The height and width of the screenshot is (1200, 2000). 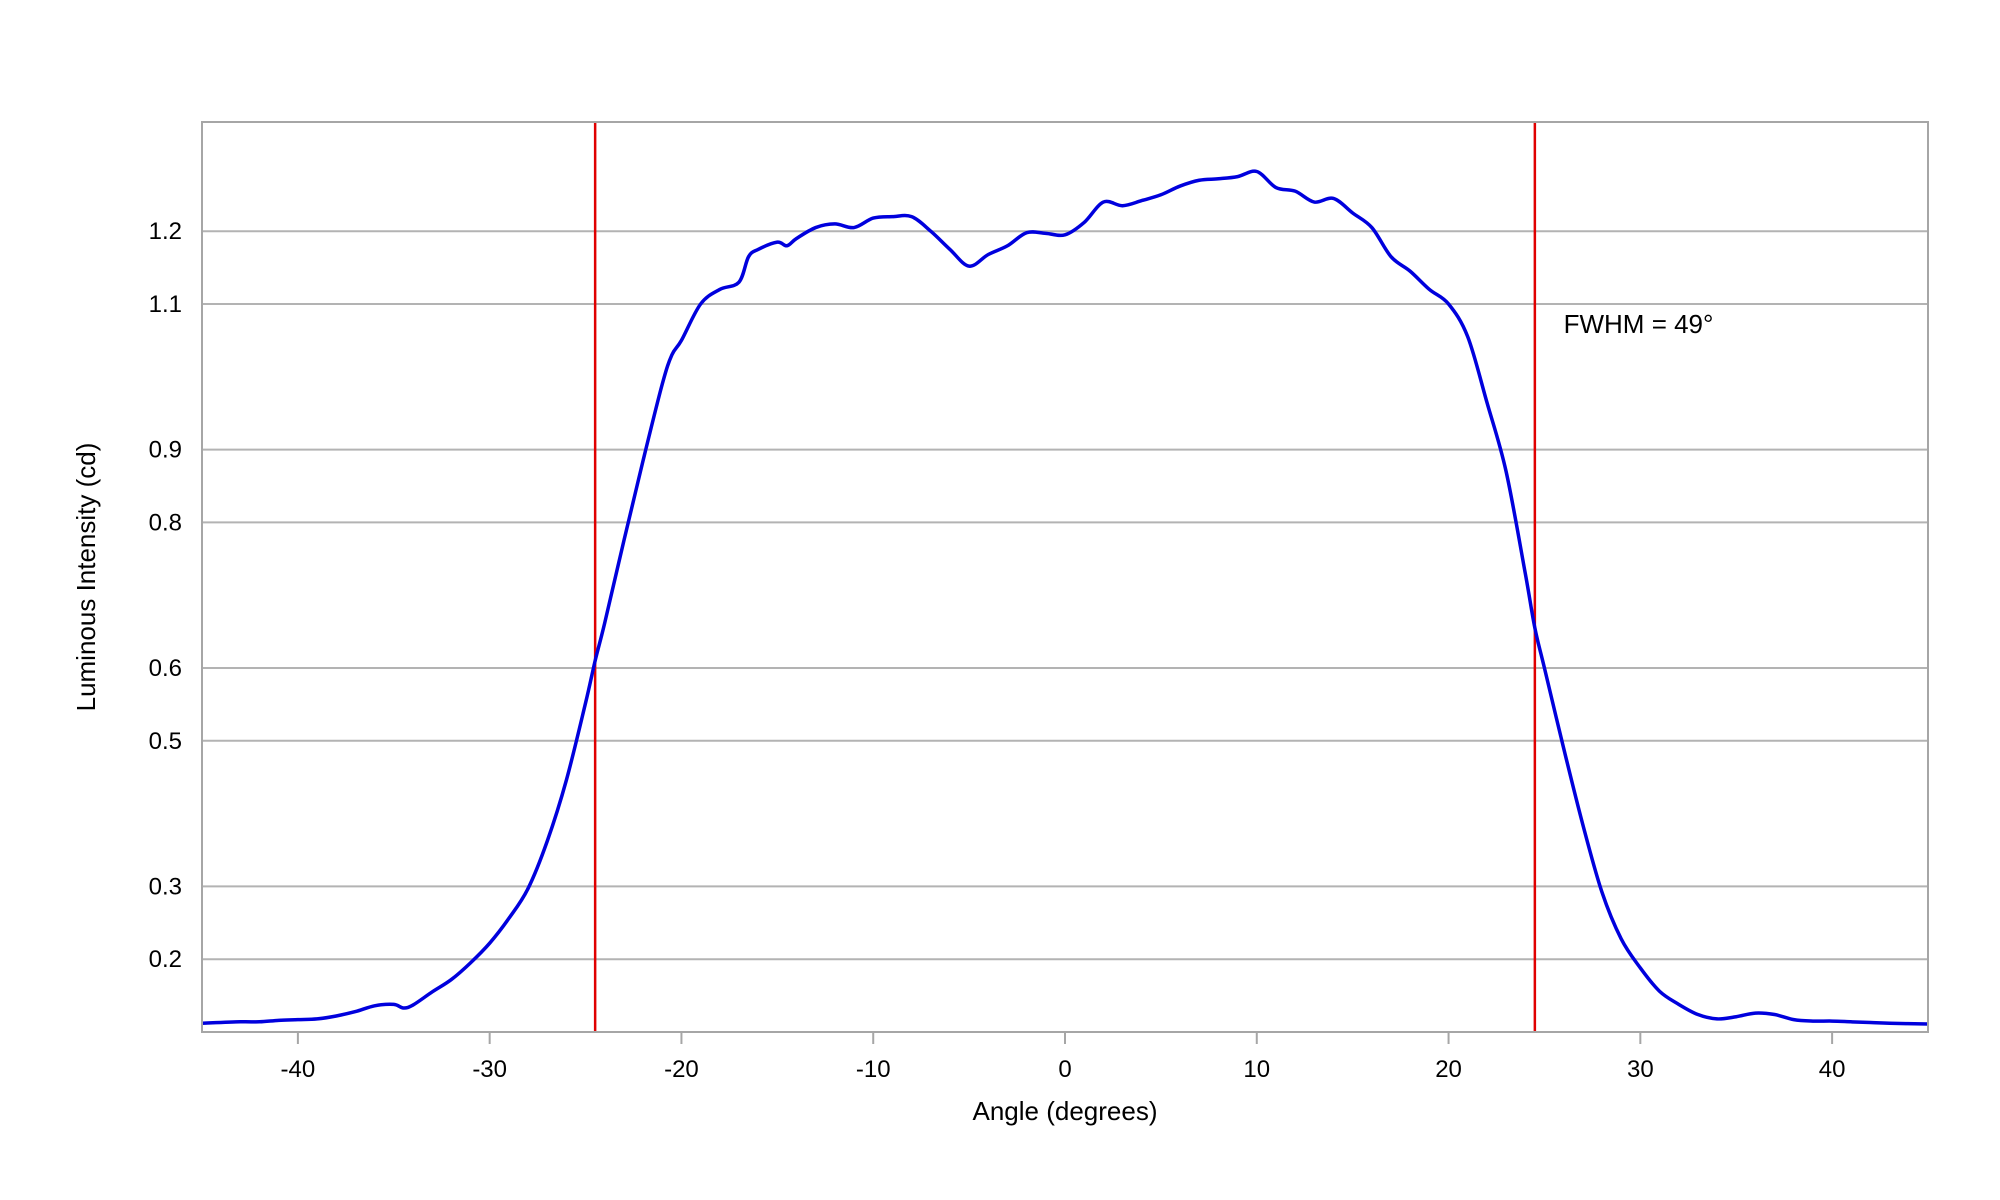 What do you see at coordinates (165, 741) in the screenshot?
I see `y-tick-label: 0.5` at bounding box center [165, 741].